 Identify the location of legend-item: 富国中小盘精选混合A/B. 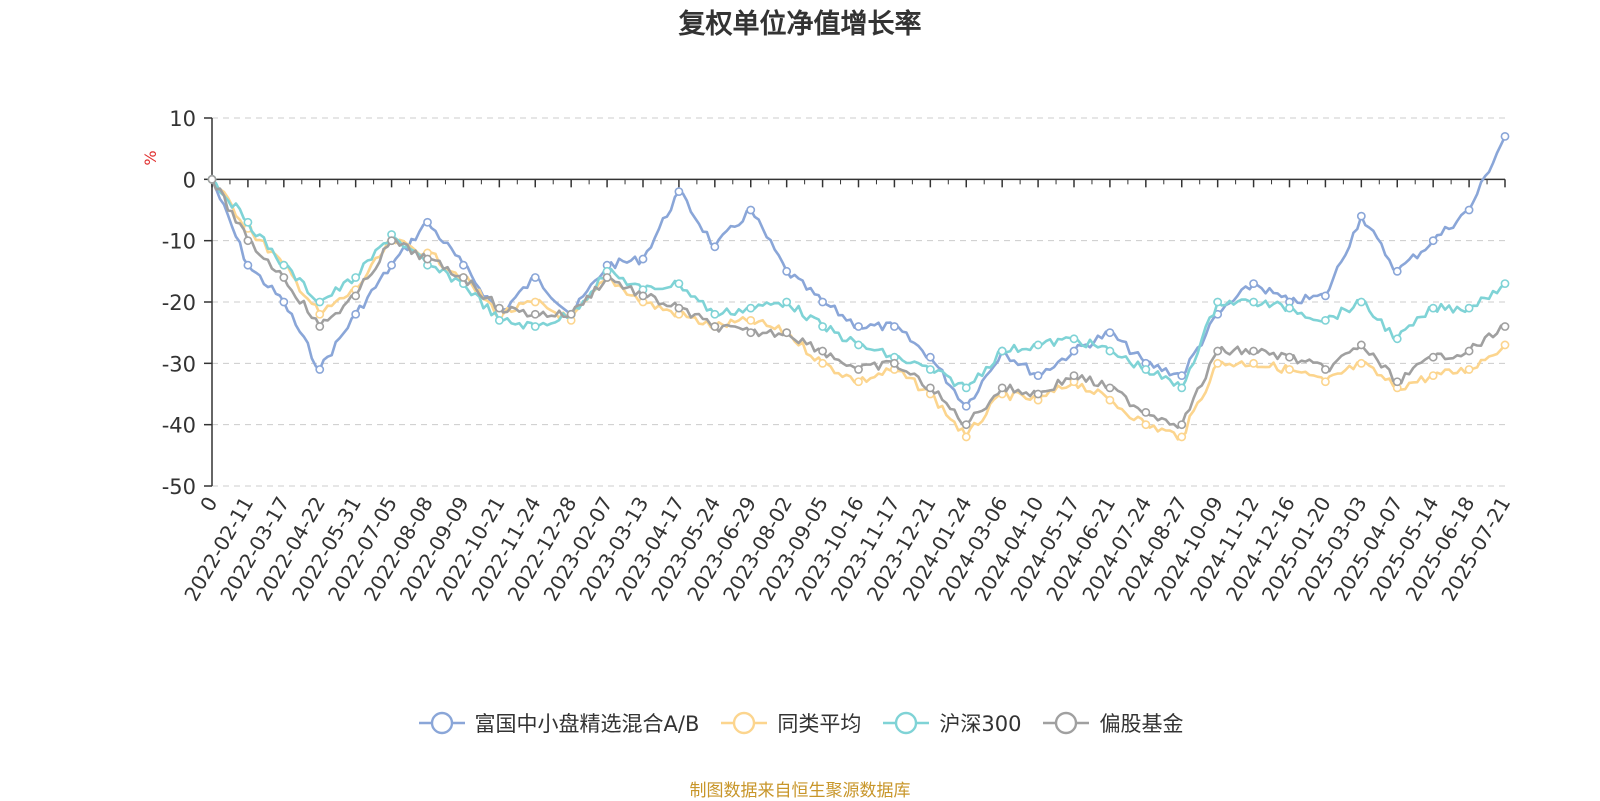
(558, 723).